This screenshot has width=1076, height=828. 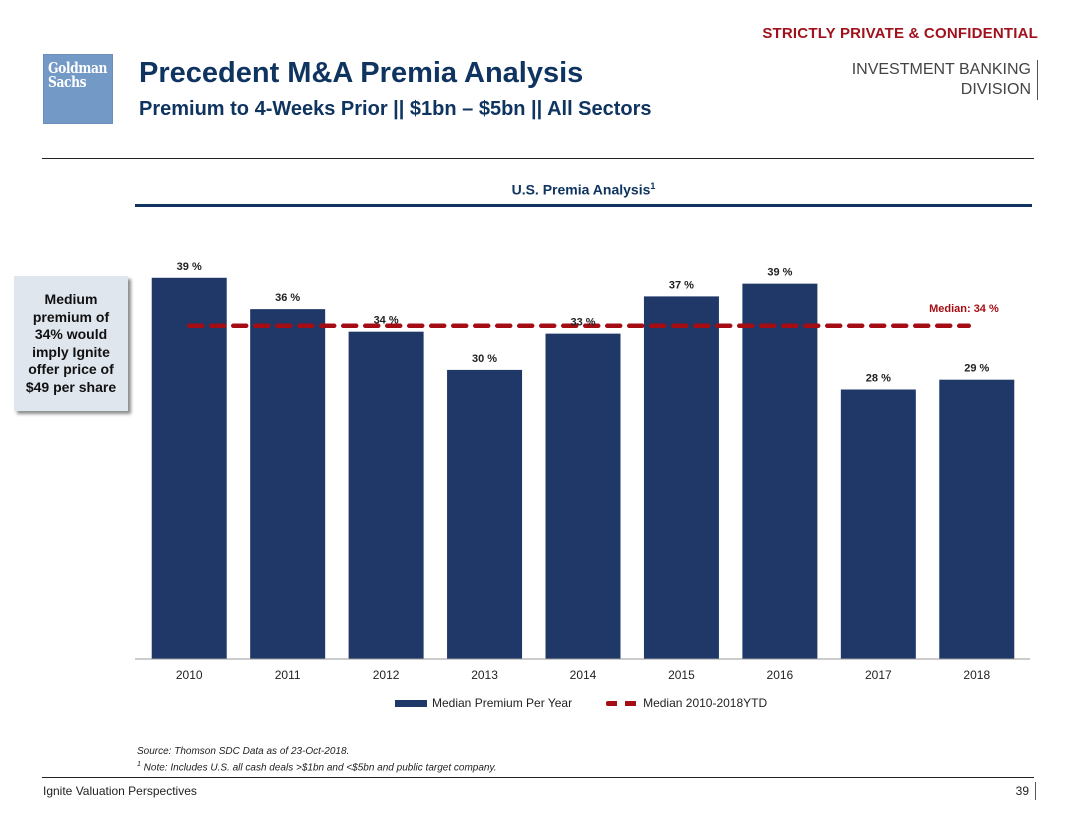 I want to click on legend-bar-label: Median Premium Per Year, so click(x=502, y=703).